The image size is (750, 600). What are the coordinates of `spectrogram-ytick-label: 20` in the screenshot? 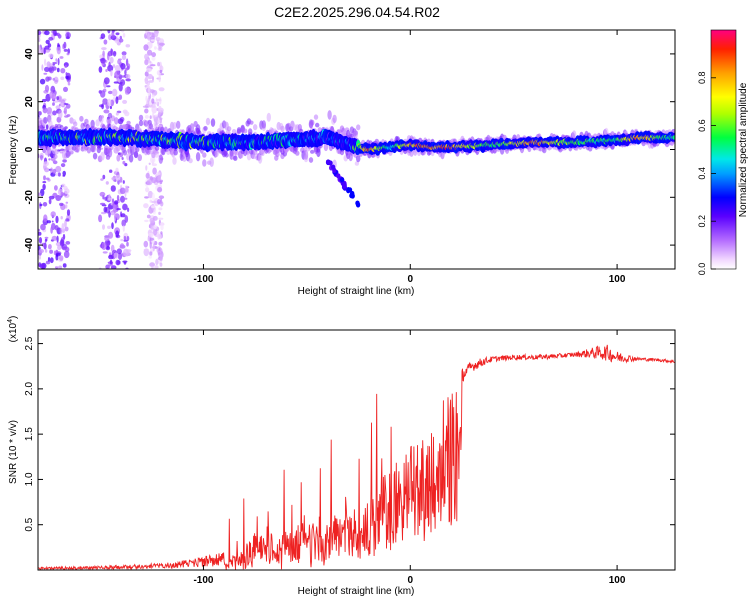 It's located at (29, 102).